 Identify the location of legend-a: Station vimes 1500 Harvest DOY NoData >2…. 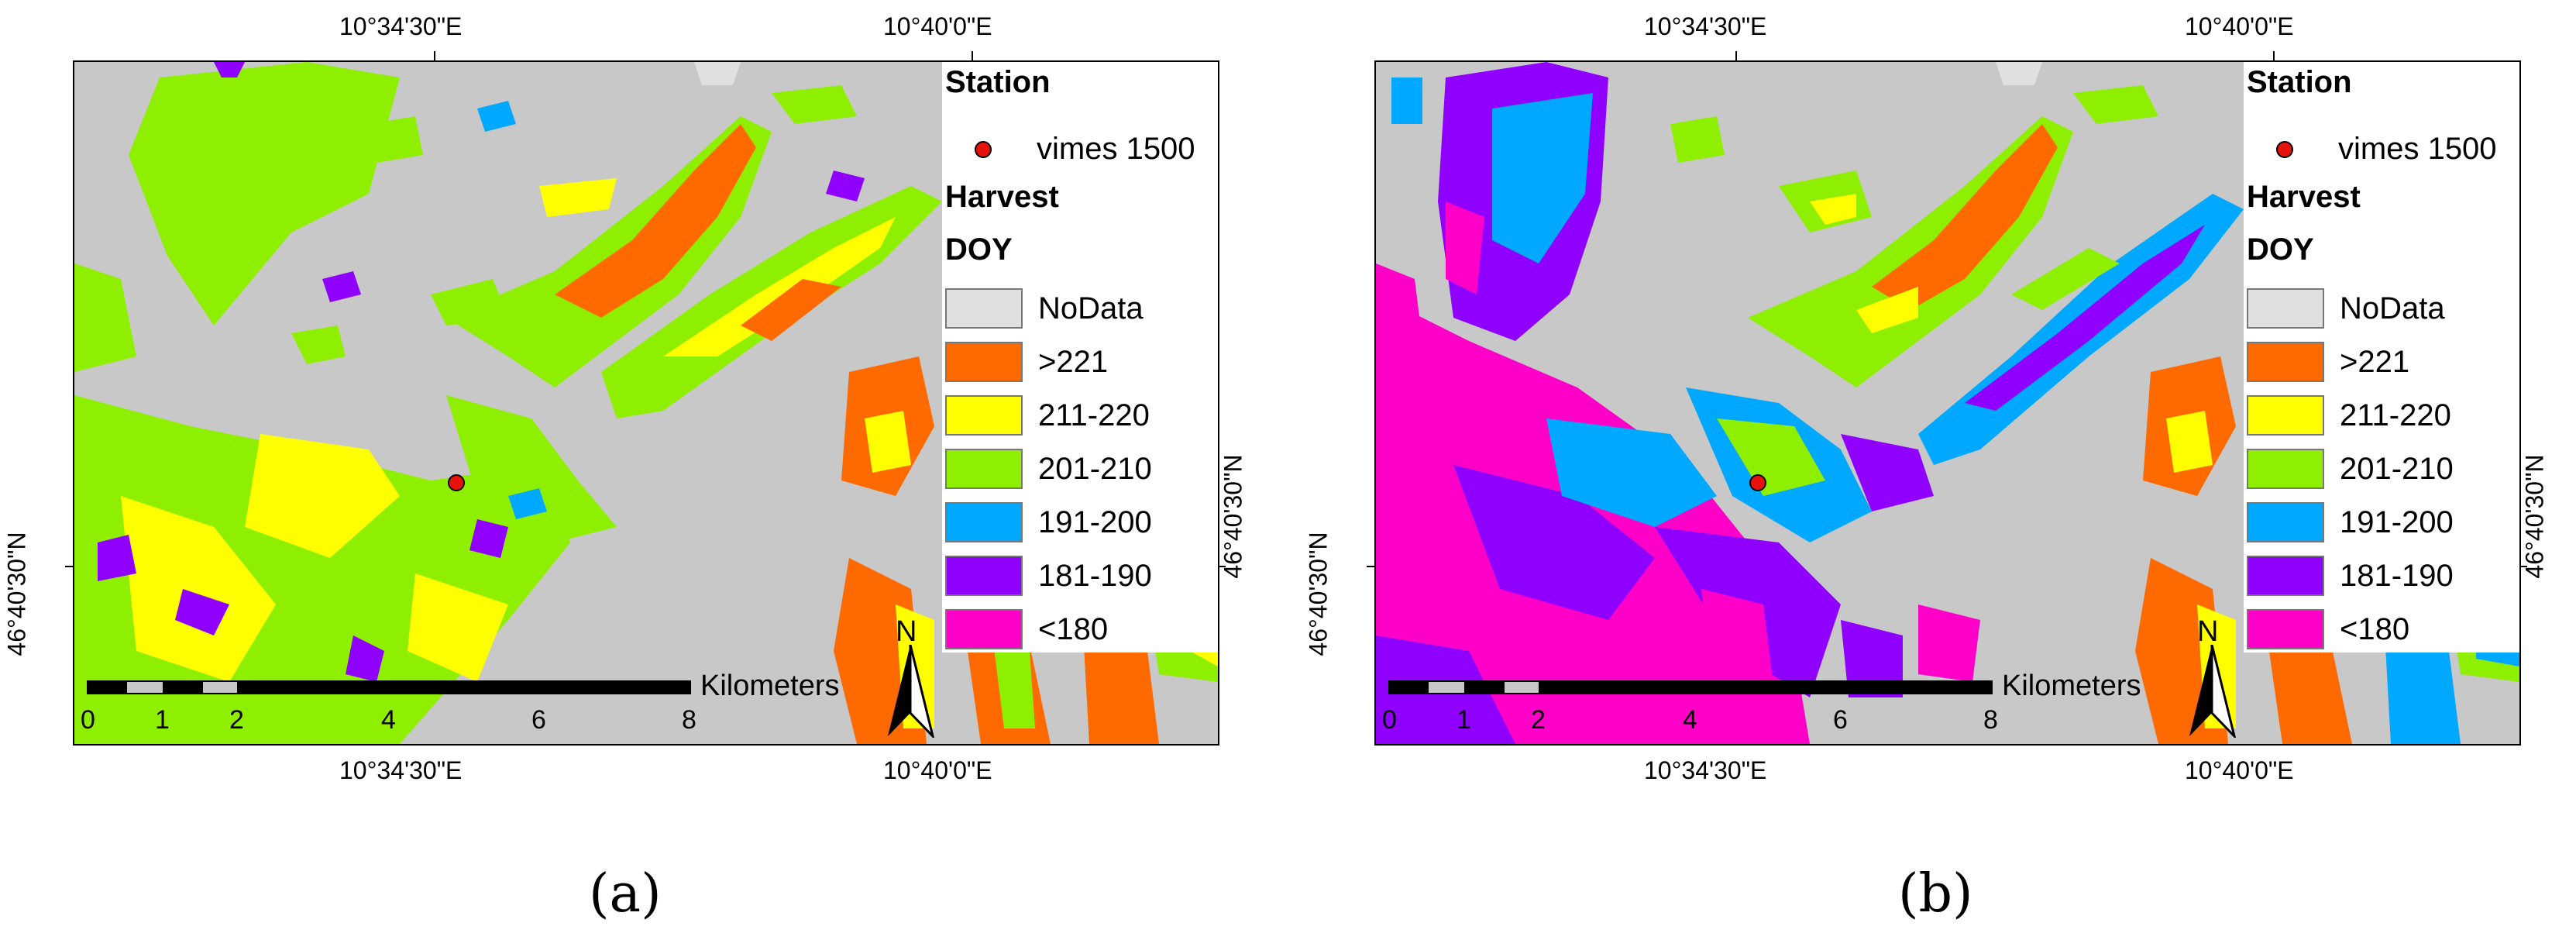
(1080, 358).